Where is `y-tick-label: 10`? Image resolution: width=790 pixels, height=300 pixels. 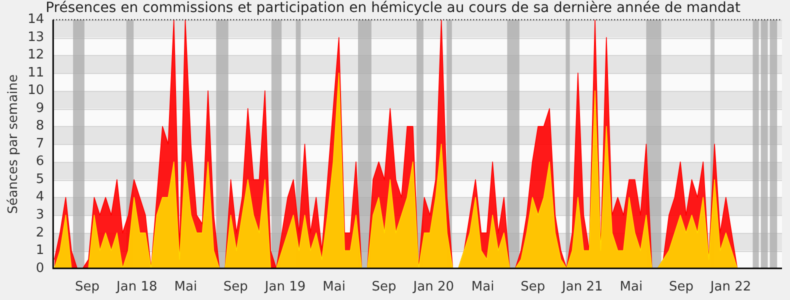 y-tick-label: 10 is located at coordinates (36, 90).